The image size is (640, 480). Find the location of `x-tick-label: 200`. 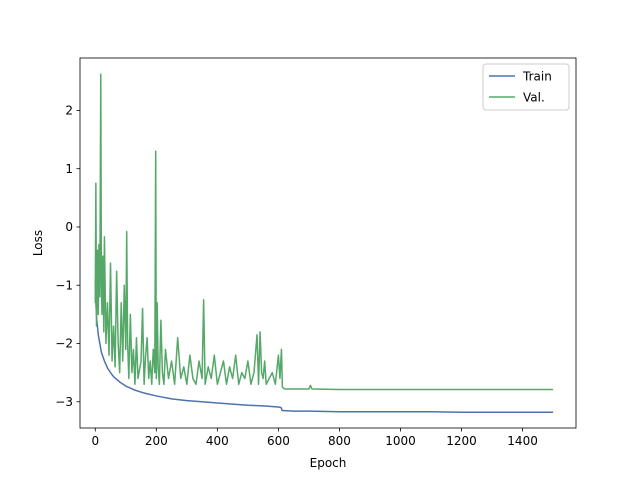

x-tick-label: 200 is located at coordinates (156, 441).